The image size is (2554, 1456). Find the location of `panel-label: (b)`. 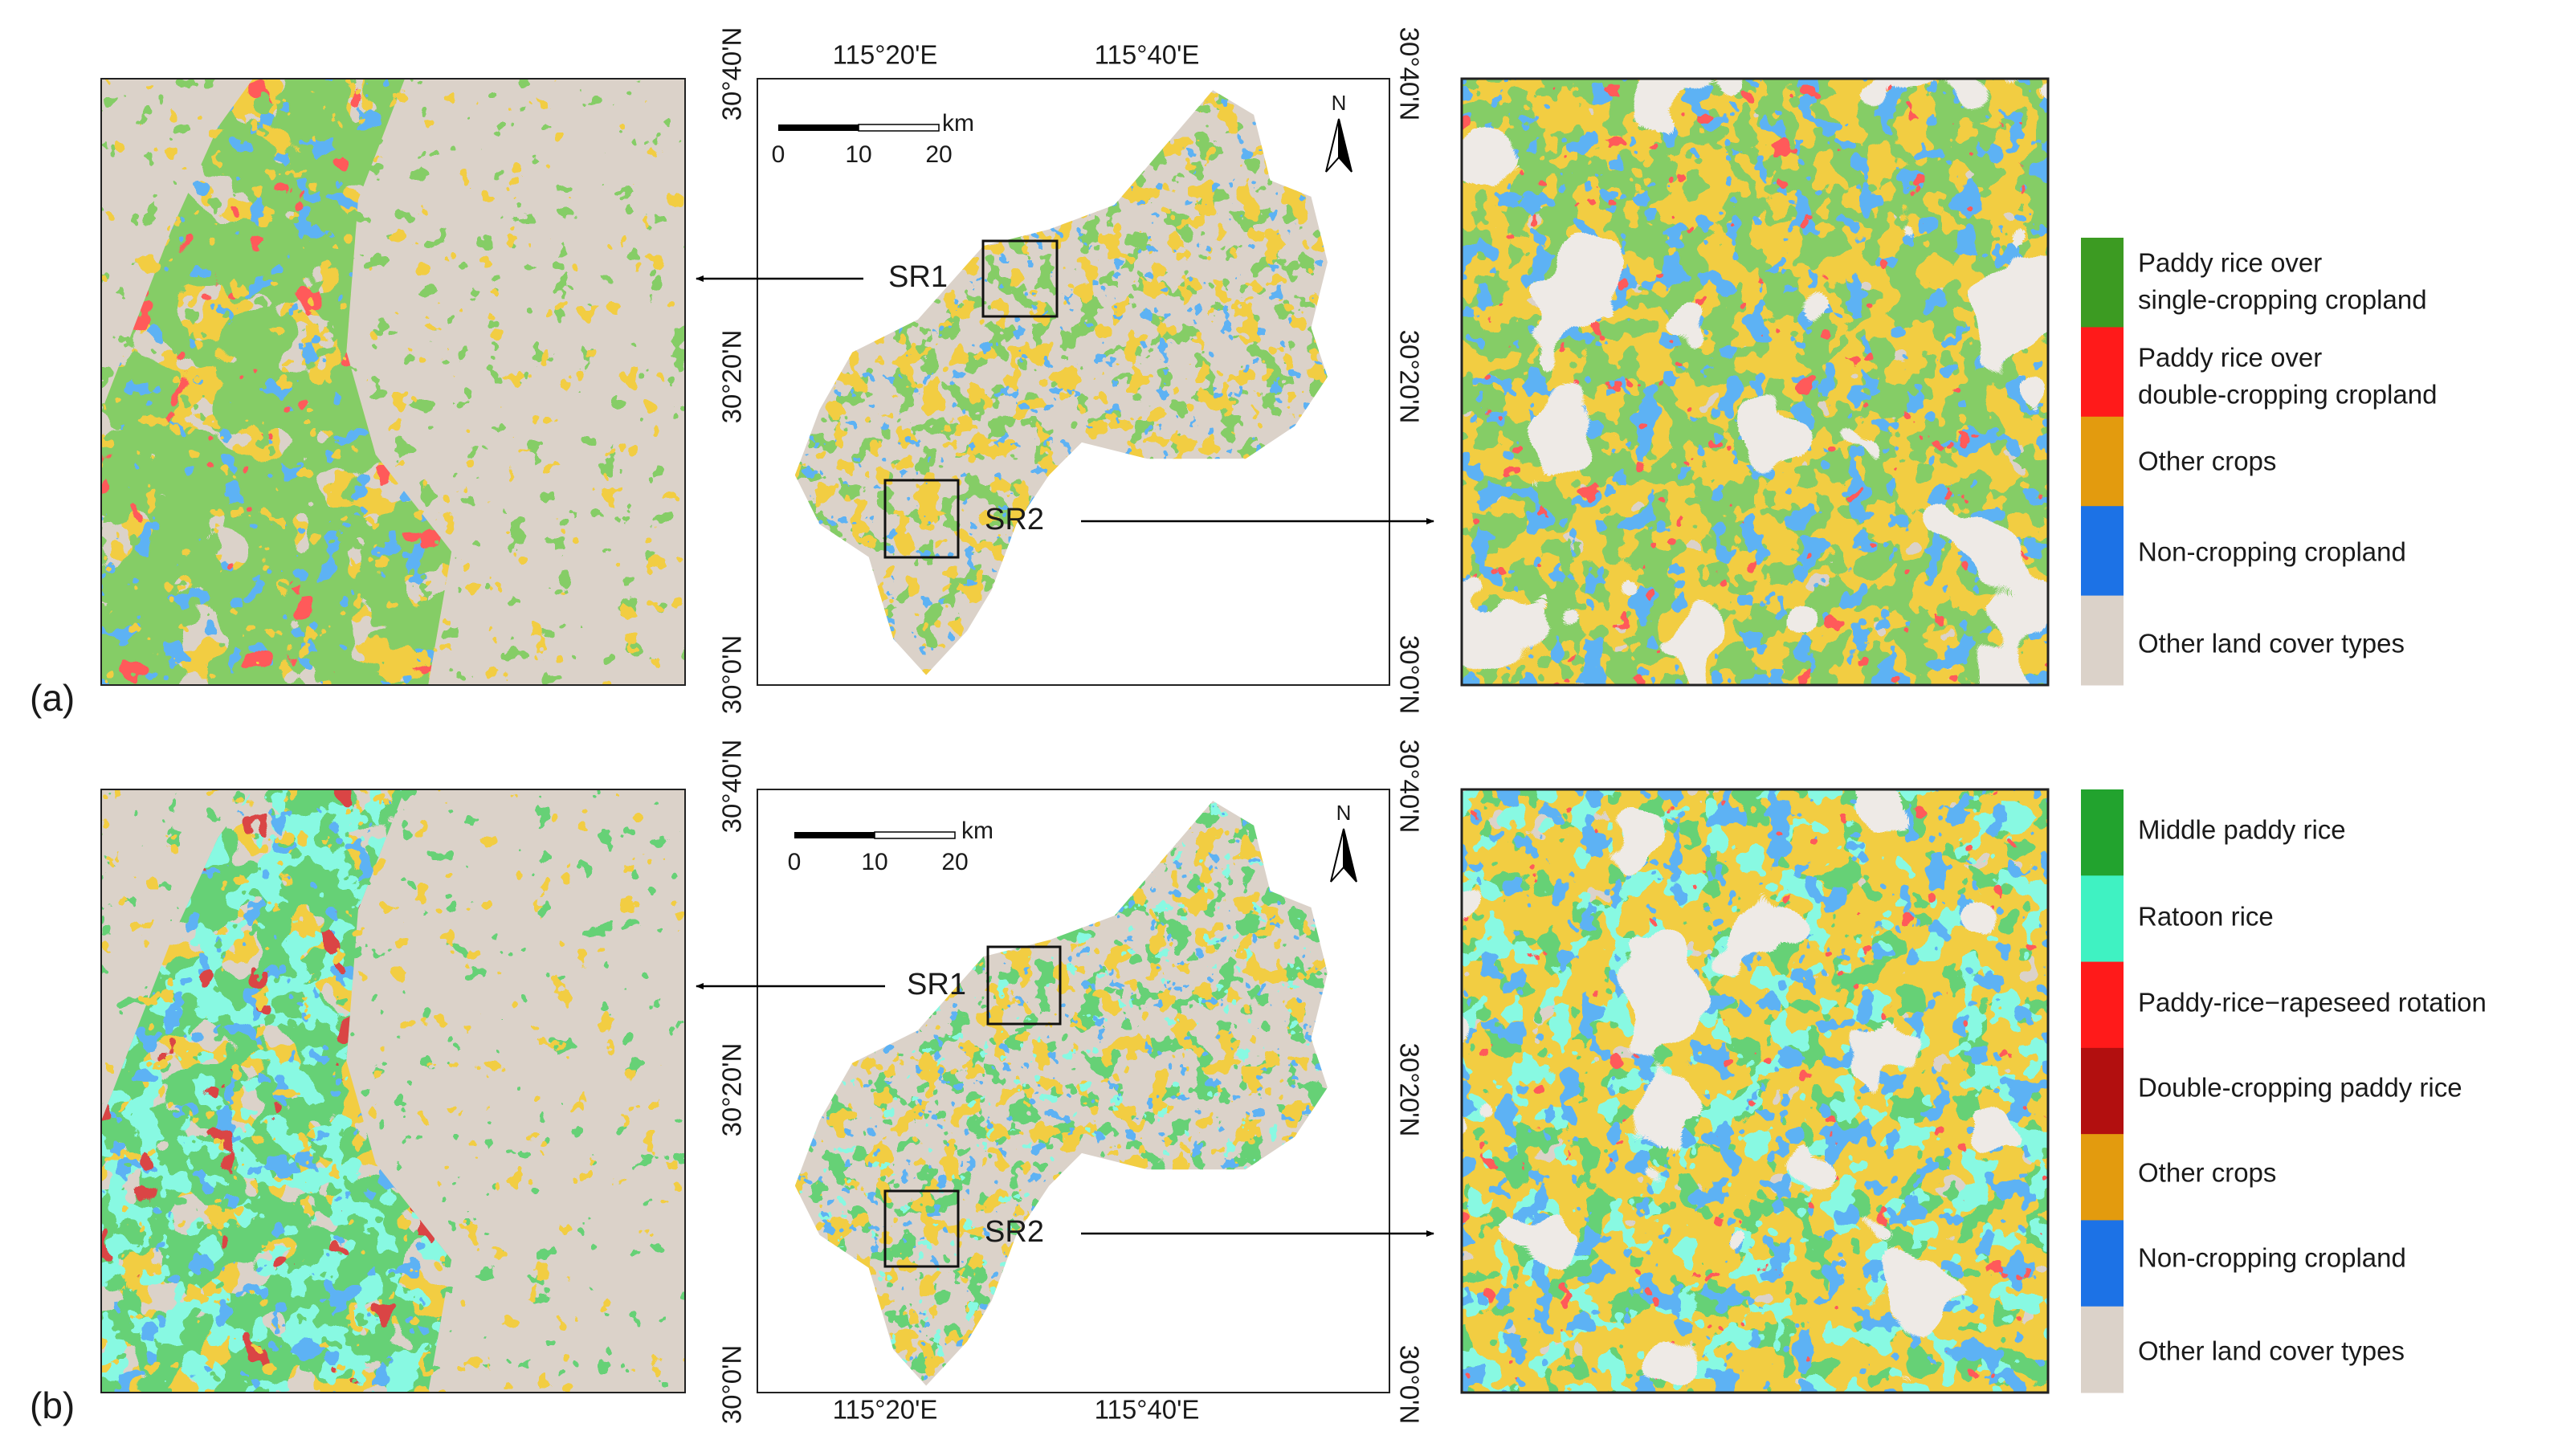

panel-label: (b) is located at coordinates (52, 1405).